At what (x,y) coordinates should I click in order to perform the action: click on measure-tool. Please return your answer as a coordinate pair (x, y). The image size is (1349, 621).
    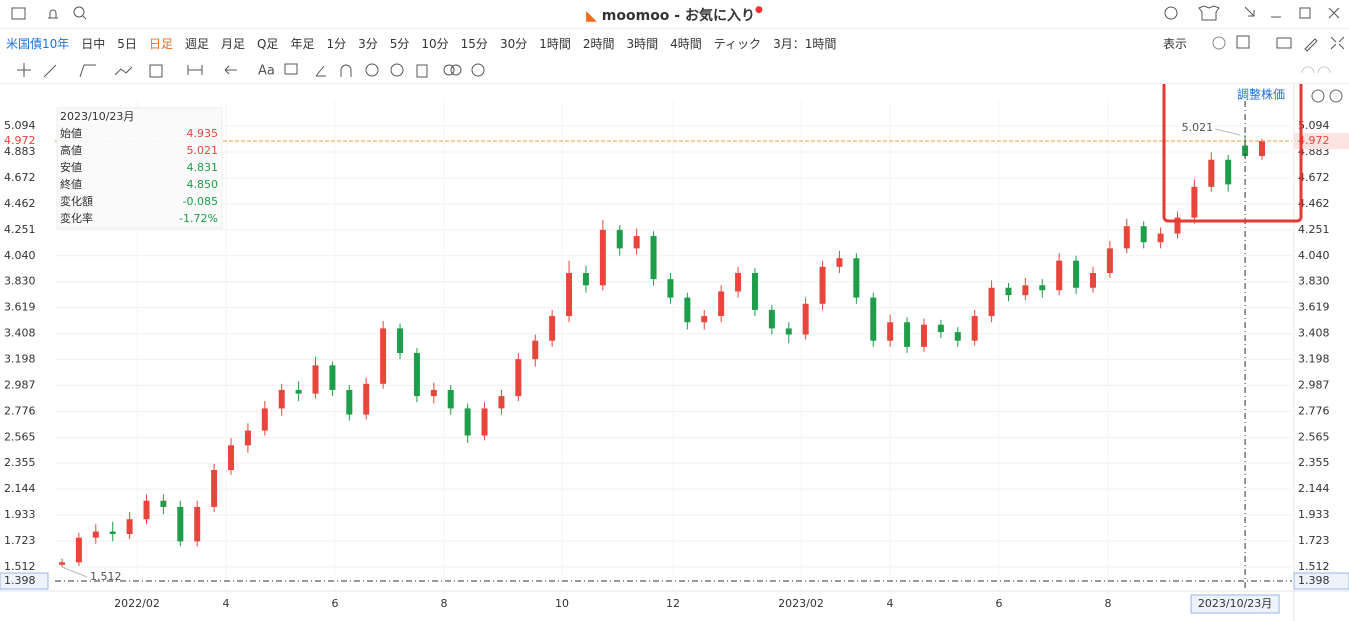
    Looking at the image, I should click on (195, 70).